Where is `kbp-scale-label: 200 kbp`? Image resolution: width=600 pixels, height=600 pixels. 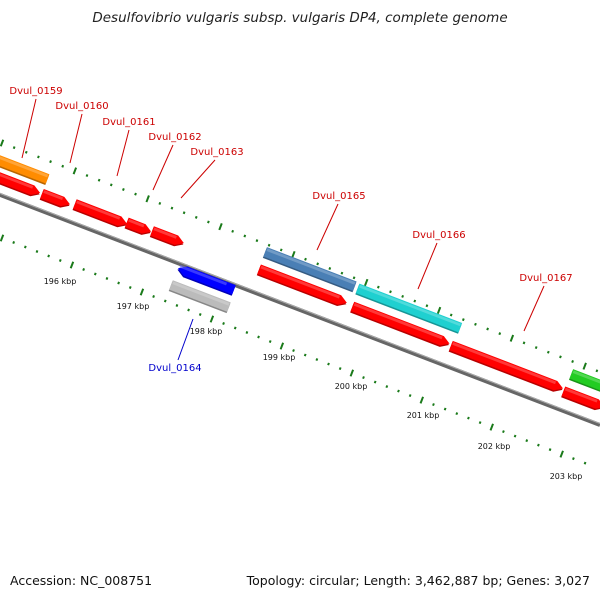
kbp-scale-label: 200 kbp is located at coordinates (351, 386).